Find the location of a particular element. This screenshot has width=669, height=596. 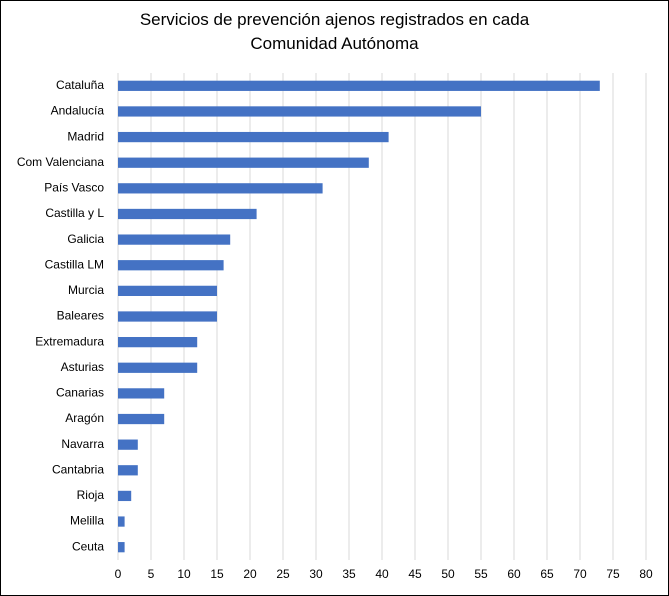

category-label: Andalucía is located at coordinates (78, 111).